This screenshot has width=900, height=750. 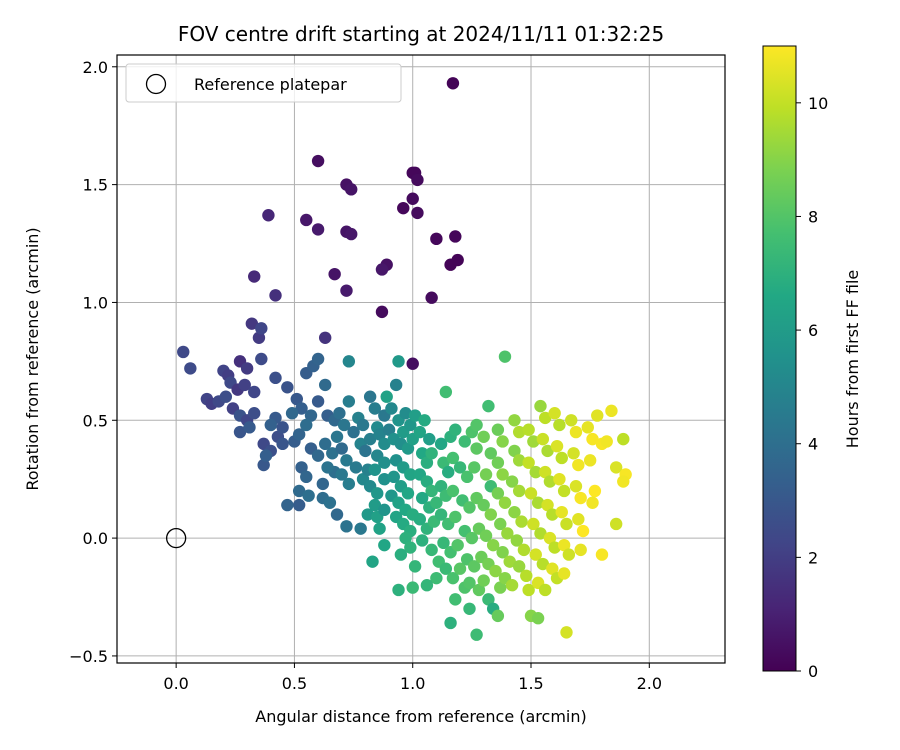 I want to click on y-axis-label: Rotation from reference (arcmin), so click(x=32, y=358).